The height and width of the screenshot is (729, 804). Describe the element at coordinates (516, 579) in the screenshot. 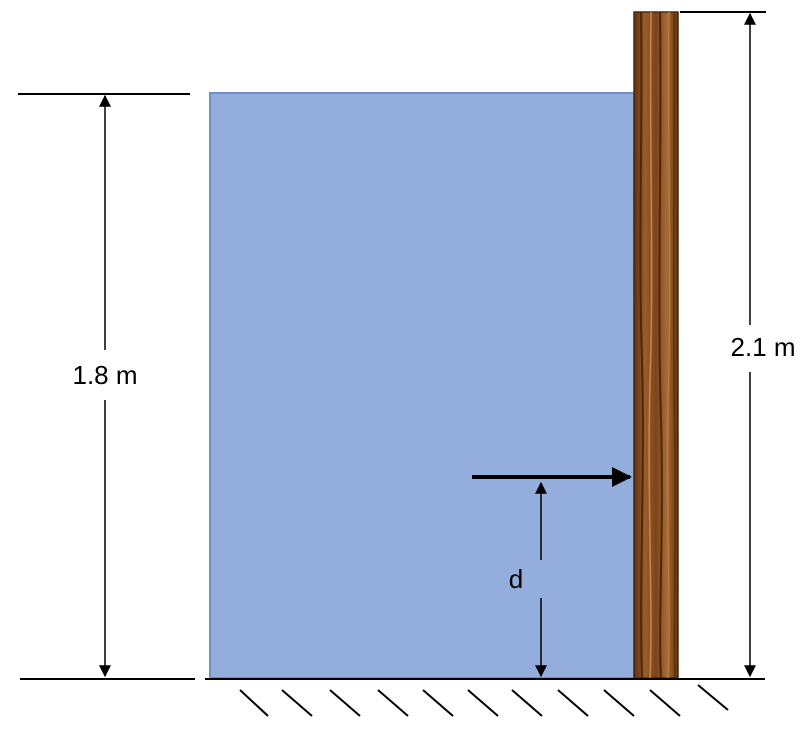

I see `force-location-label: d` at that location.